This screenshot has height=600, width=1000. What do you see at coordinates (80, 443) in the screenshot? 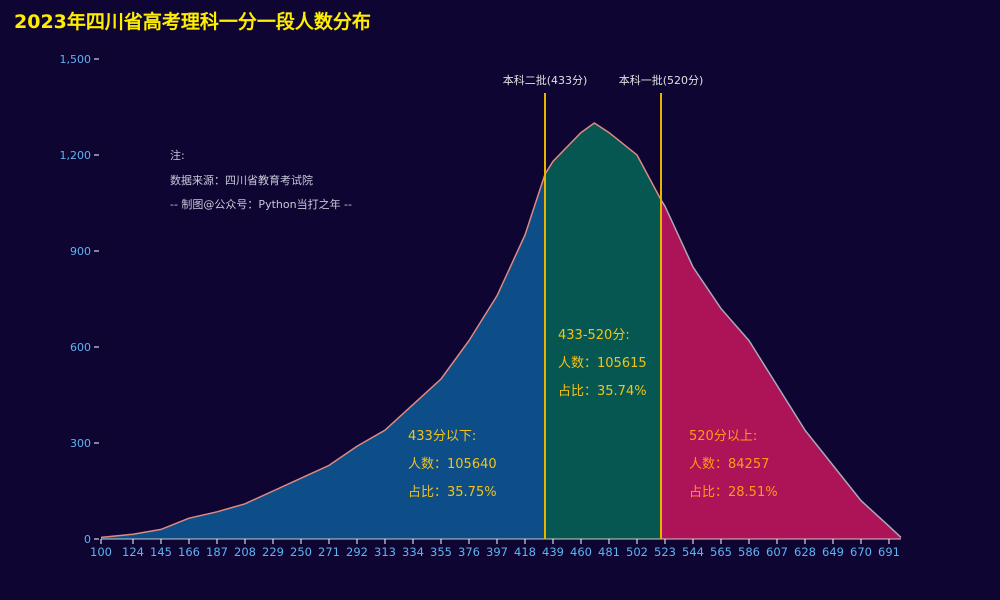
I see `y-tick-label: 300` at bounding box center [80, 443].